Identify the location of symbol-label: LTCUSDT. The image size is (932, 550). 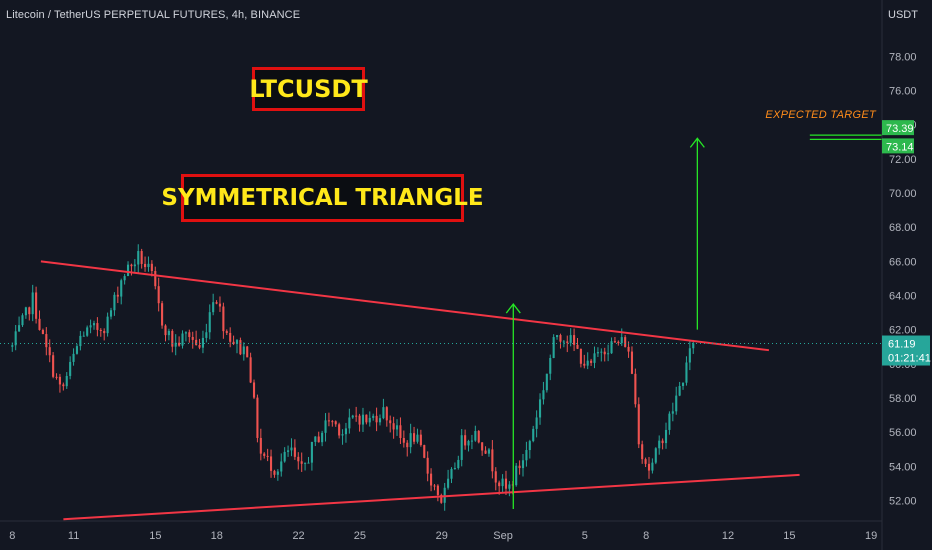
(308, 89).